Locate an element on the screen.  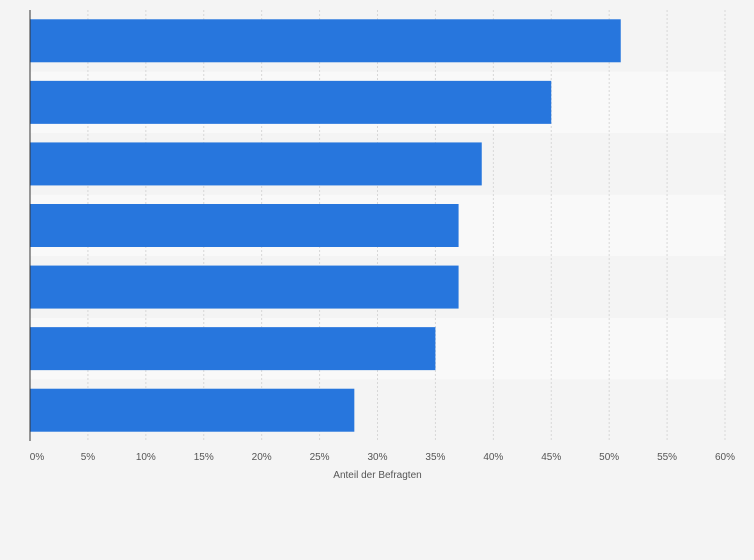
x-tick-label: 45% is located at coordinates (551, 457).